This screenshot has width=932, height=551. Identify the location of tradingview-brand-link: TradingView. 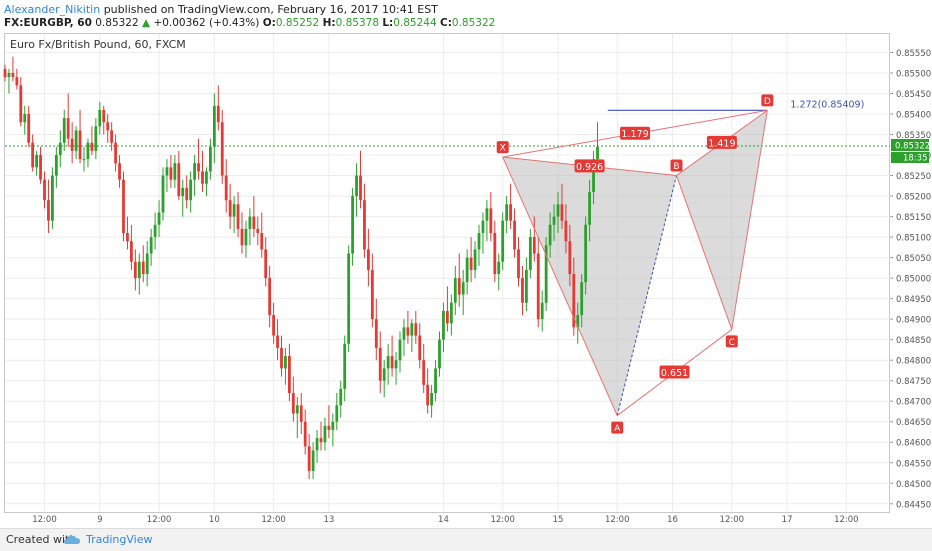
(119, 539).